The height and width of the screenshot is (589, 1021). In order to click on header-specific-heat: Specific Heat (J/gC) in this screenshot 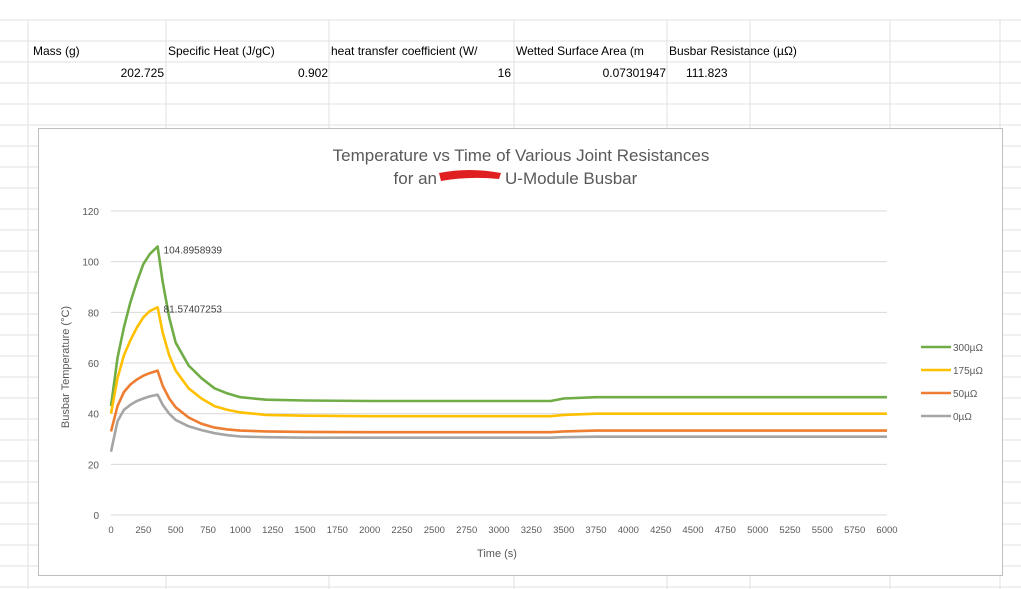, I will do `click(221, 51)`.